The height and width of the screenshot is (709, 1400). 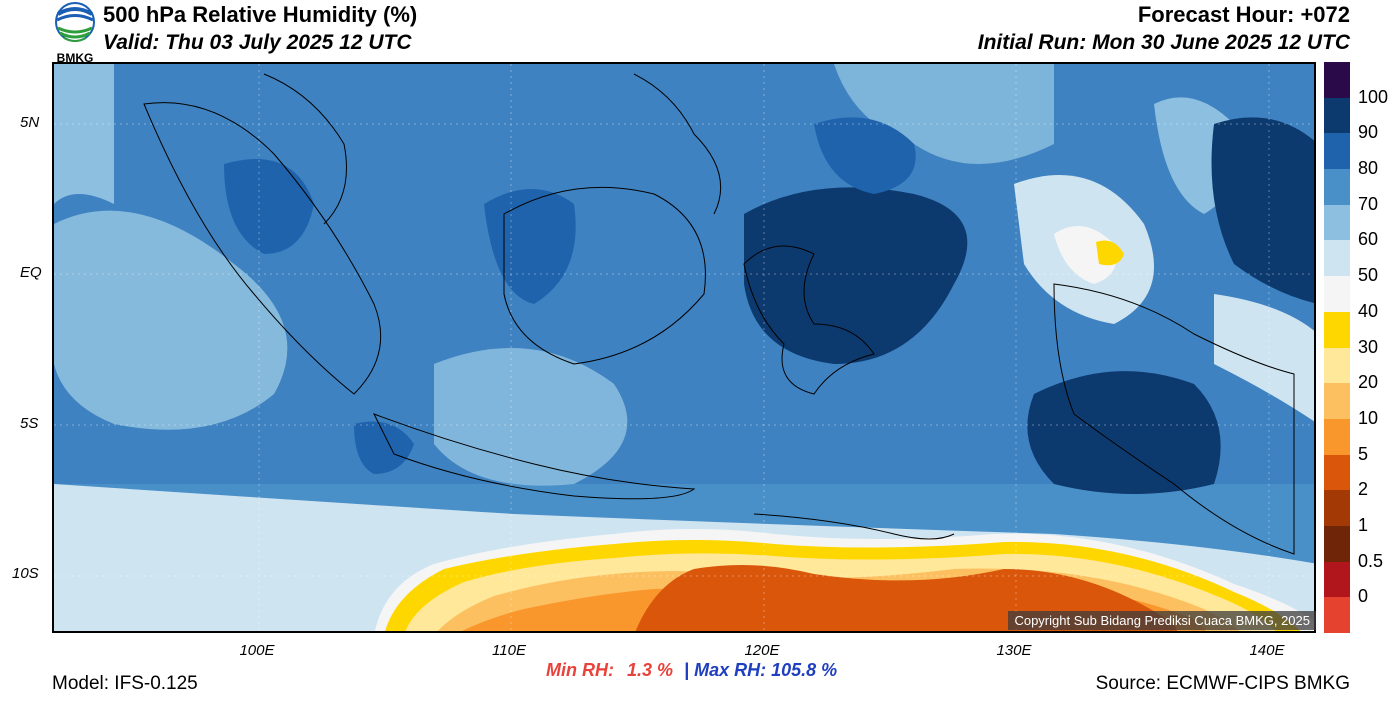 What do you see at coordinates (1368, 346) in the screenshot?
I see `colorbar-label: 30` at bounding box center [1368, 346].